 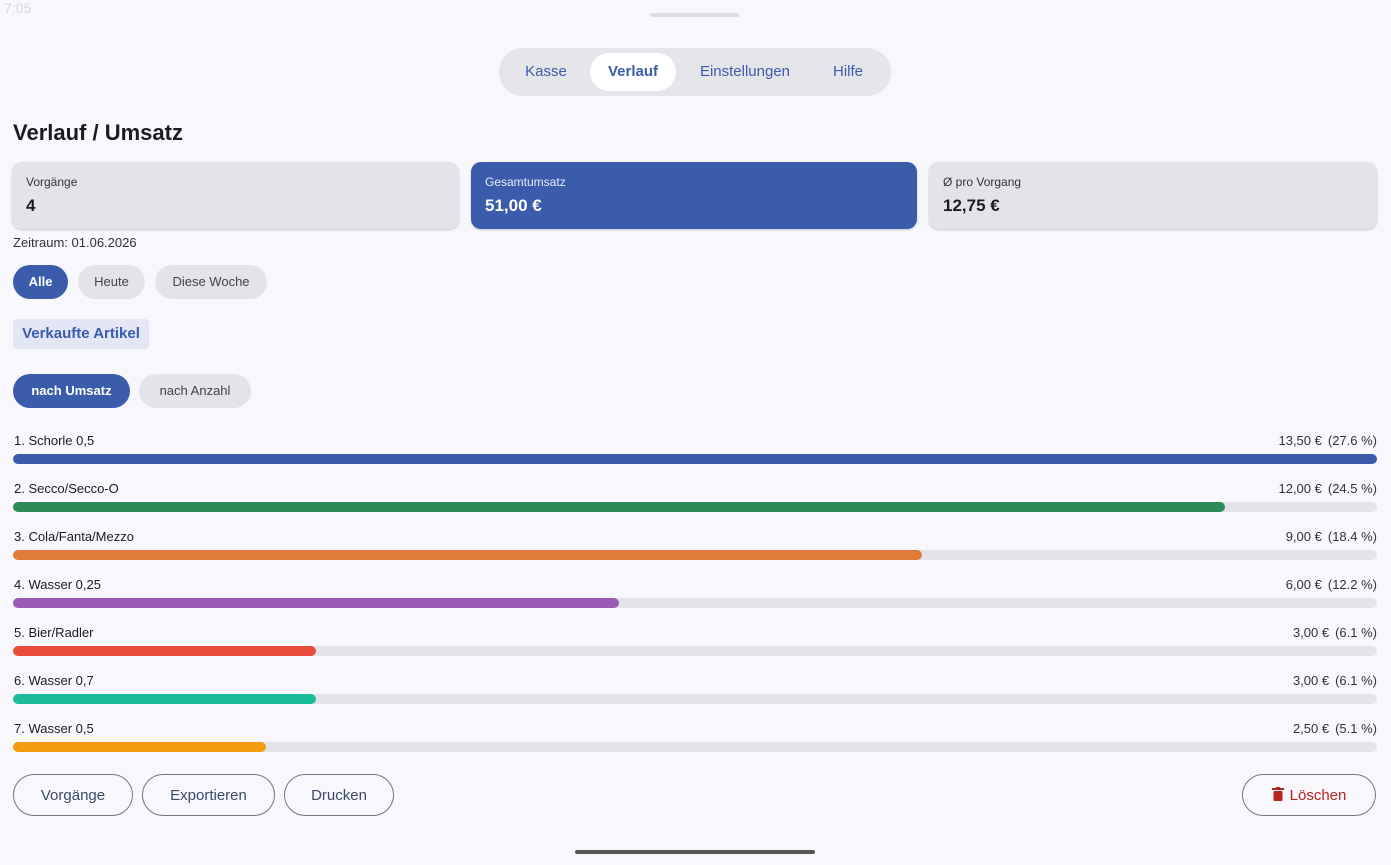 What do you see at coordinates (1318, 795) in the screenshot?
I see `button-label: Löschen` at bounding box center [1318, 795].